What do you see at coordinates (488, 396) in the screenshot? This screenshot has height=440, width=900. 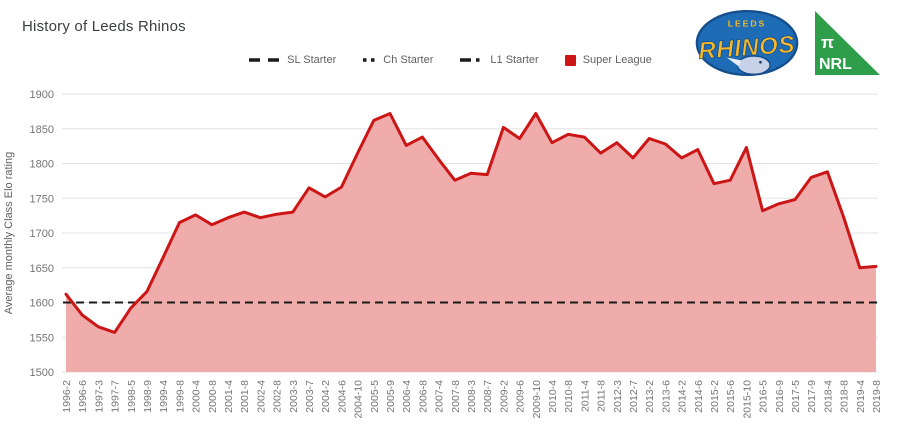 I see `x-tick-label: 2008-7` at bounding box center [488, 396].